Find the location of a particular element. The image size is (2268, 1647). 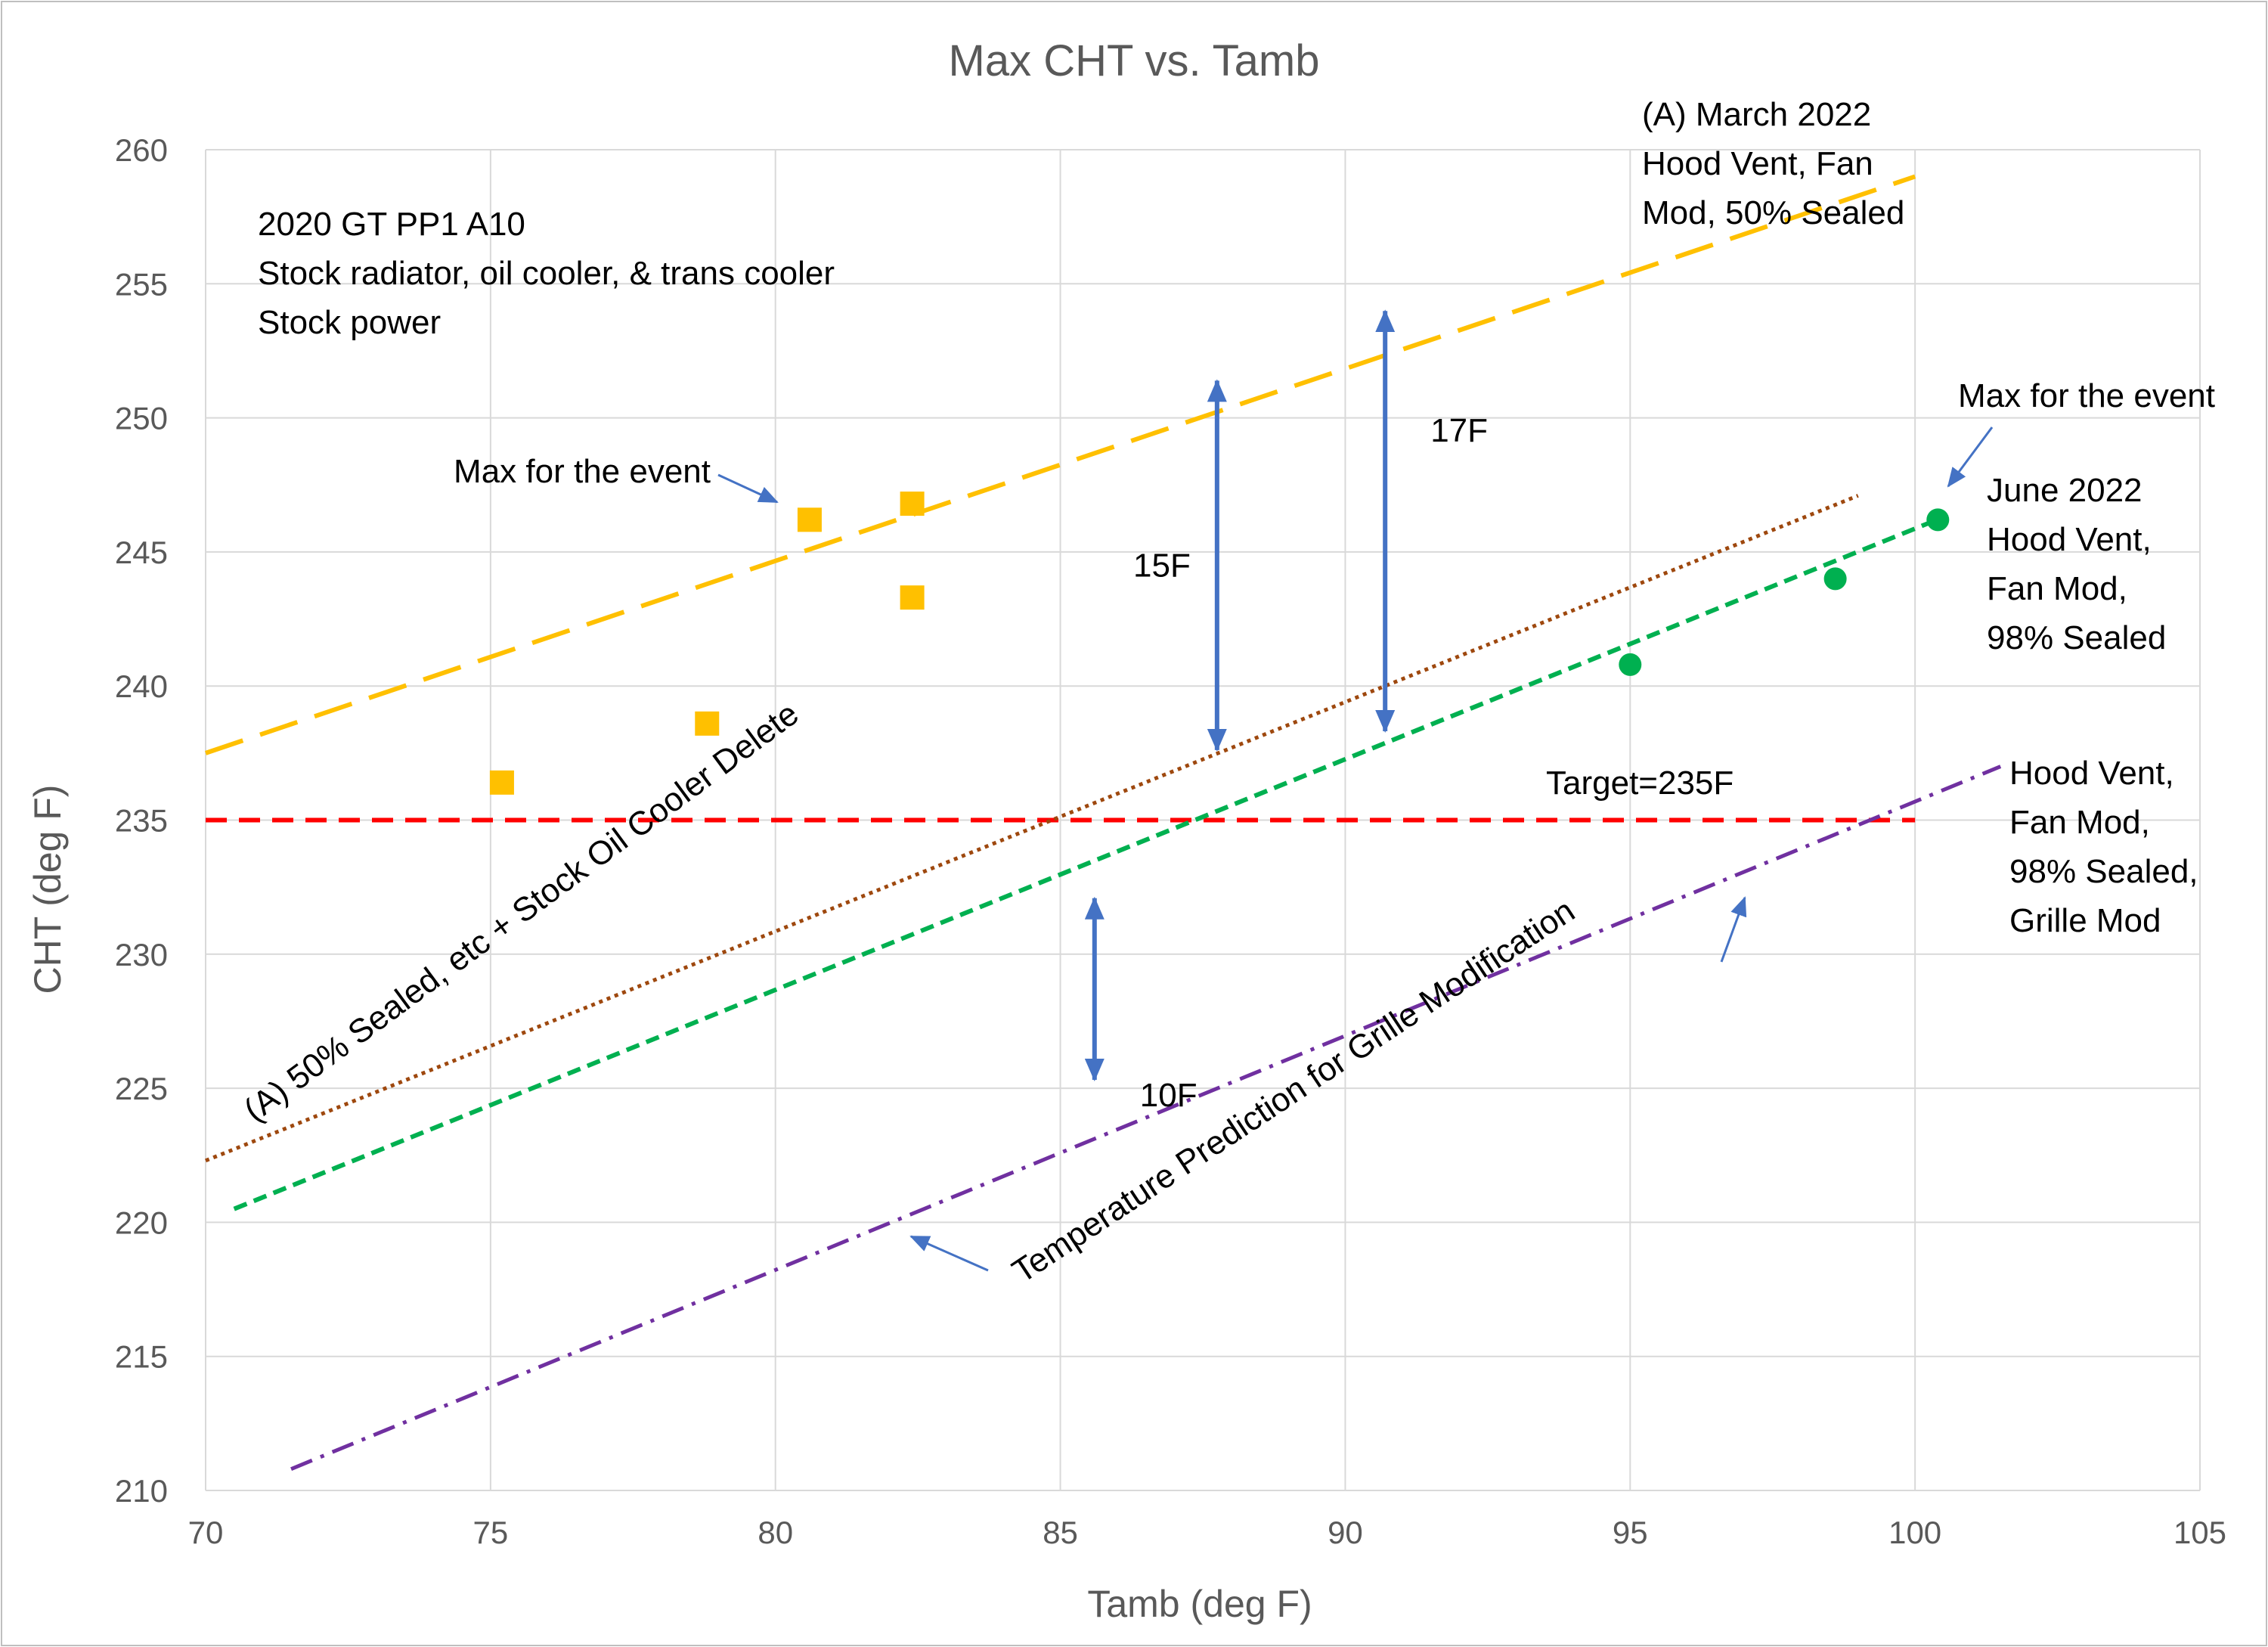

x-axis-title: Tamb (deg F) is located at coordinates (1199, 1604).